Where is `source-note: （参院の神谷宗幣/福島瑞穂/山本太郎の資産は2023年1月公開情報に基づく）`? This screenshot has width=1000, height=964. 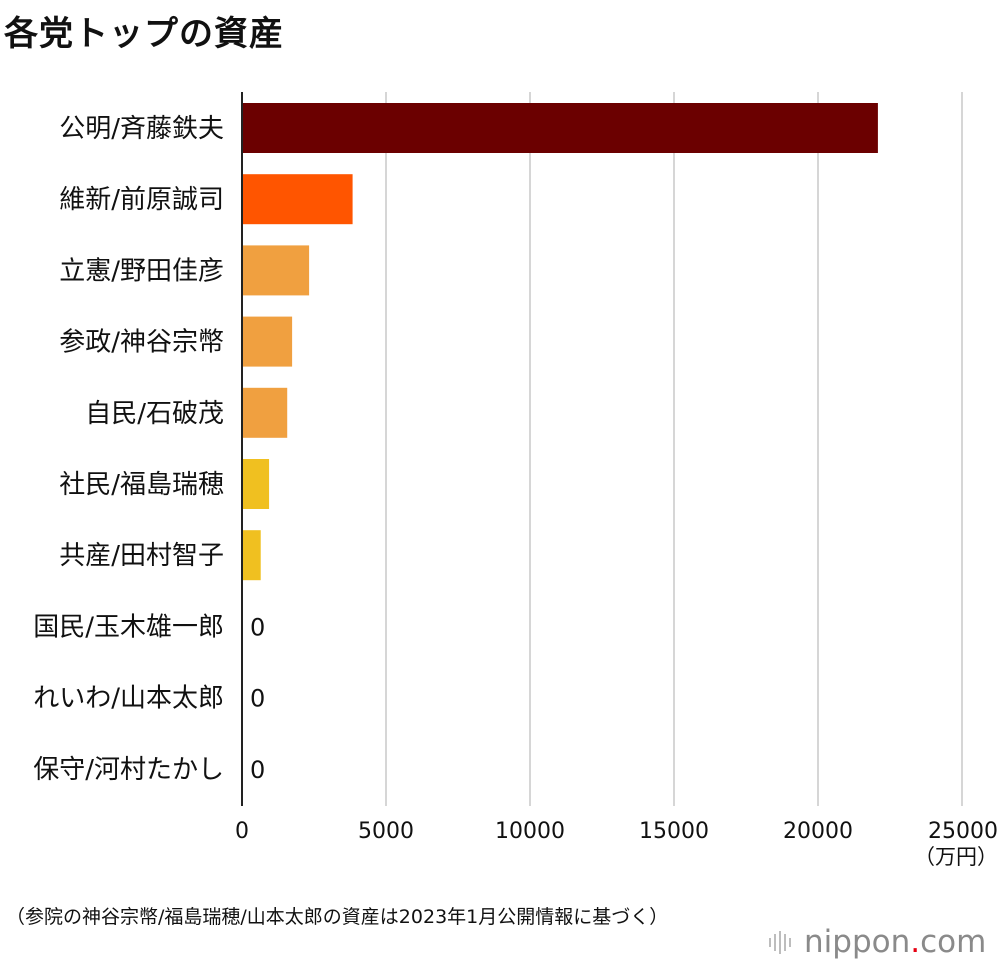 source-note: （参院の神谷宗幣/福島瑞穂/山本太郎の資産は2023年1月公開情報に基づく） is located at coordinates (337, 917).